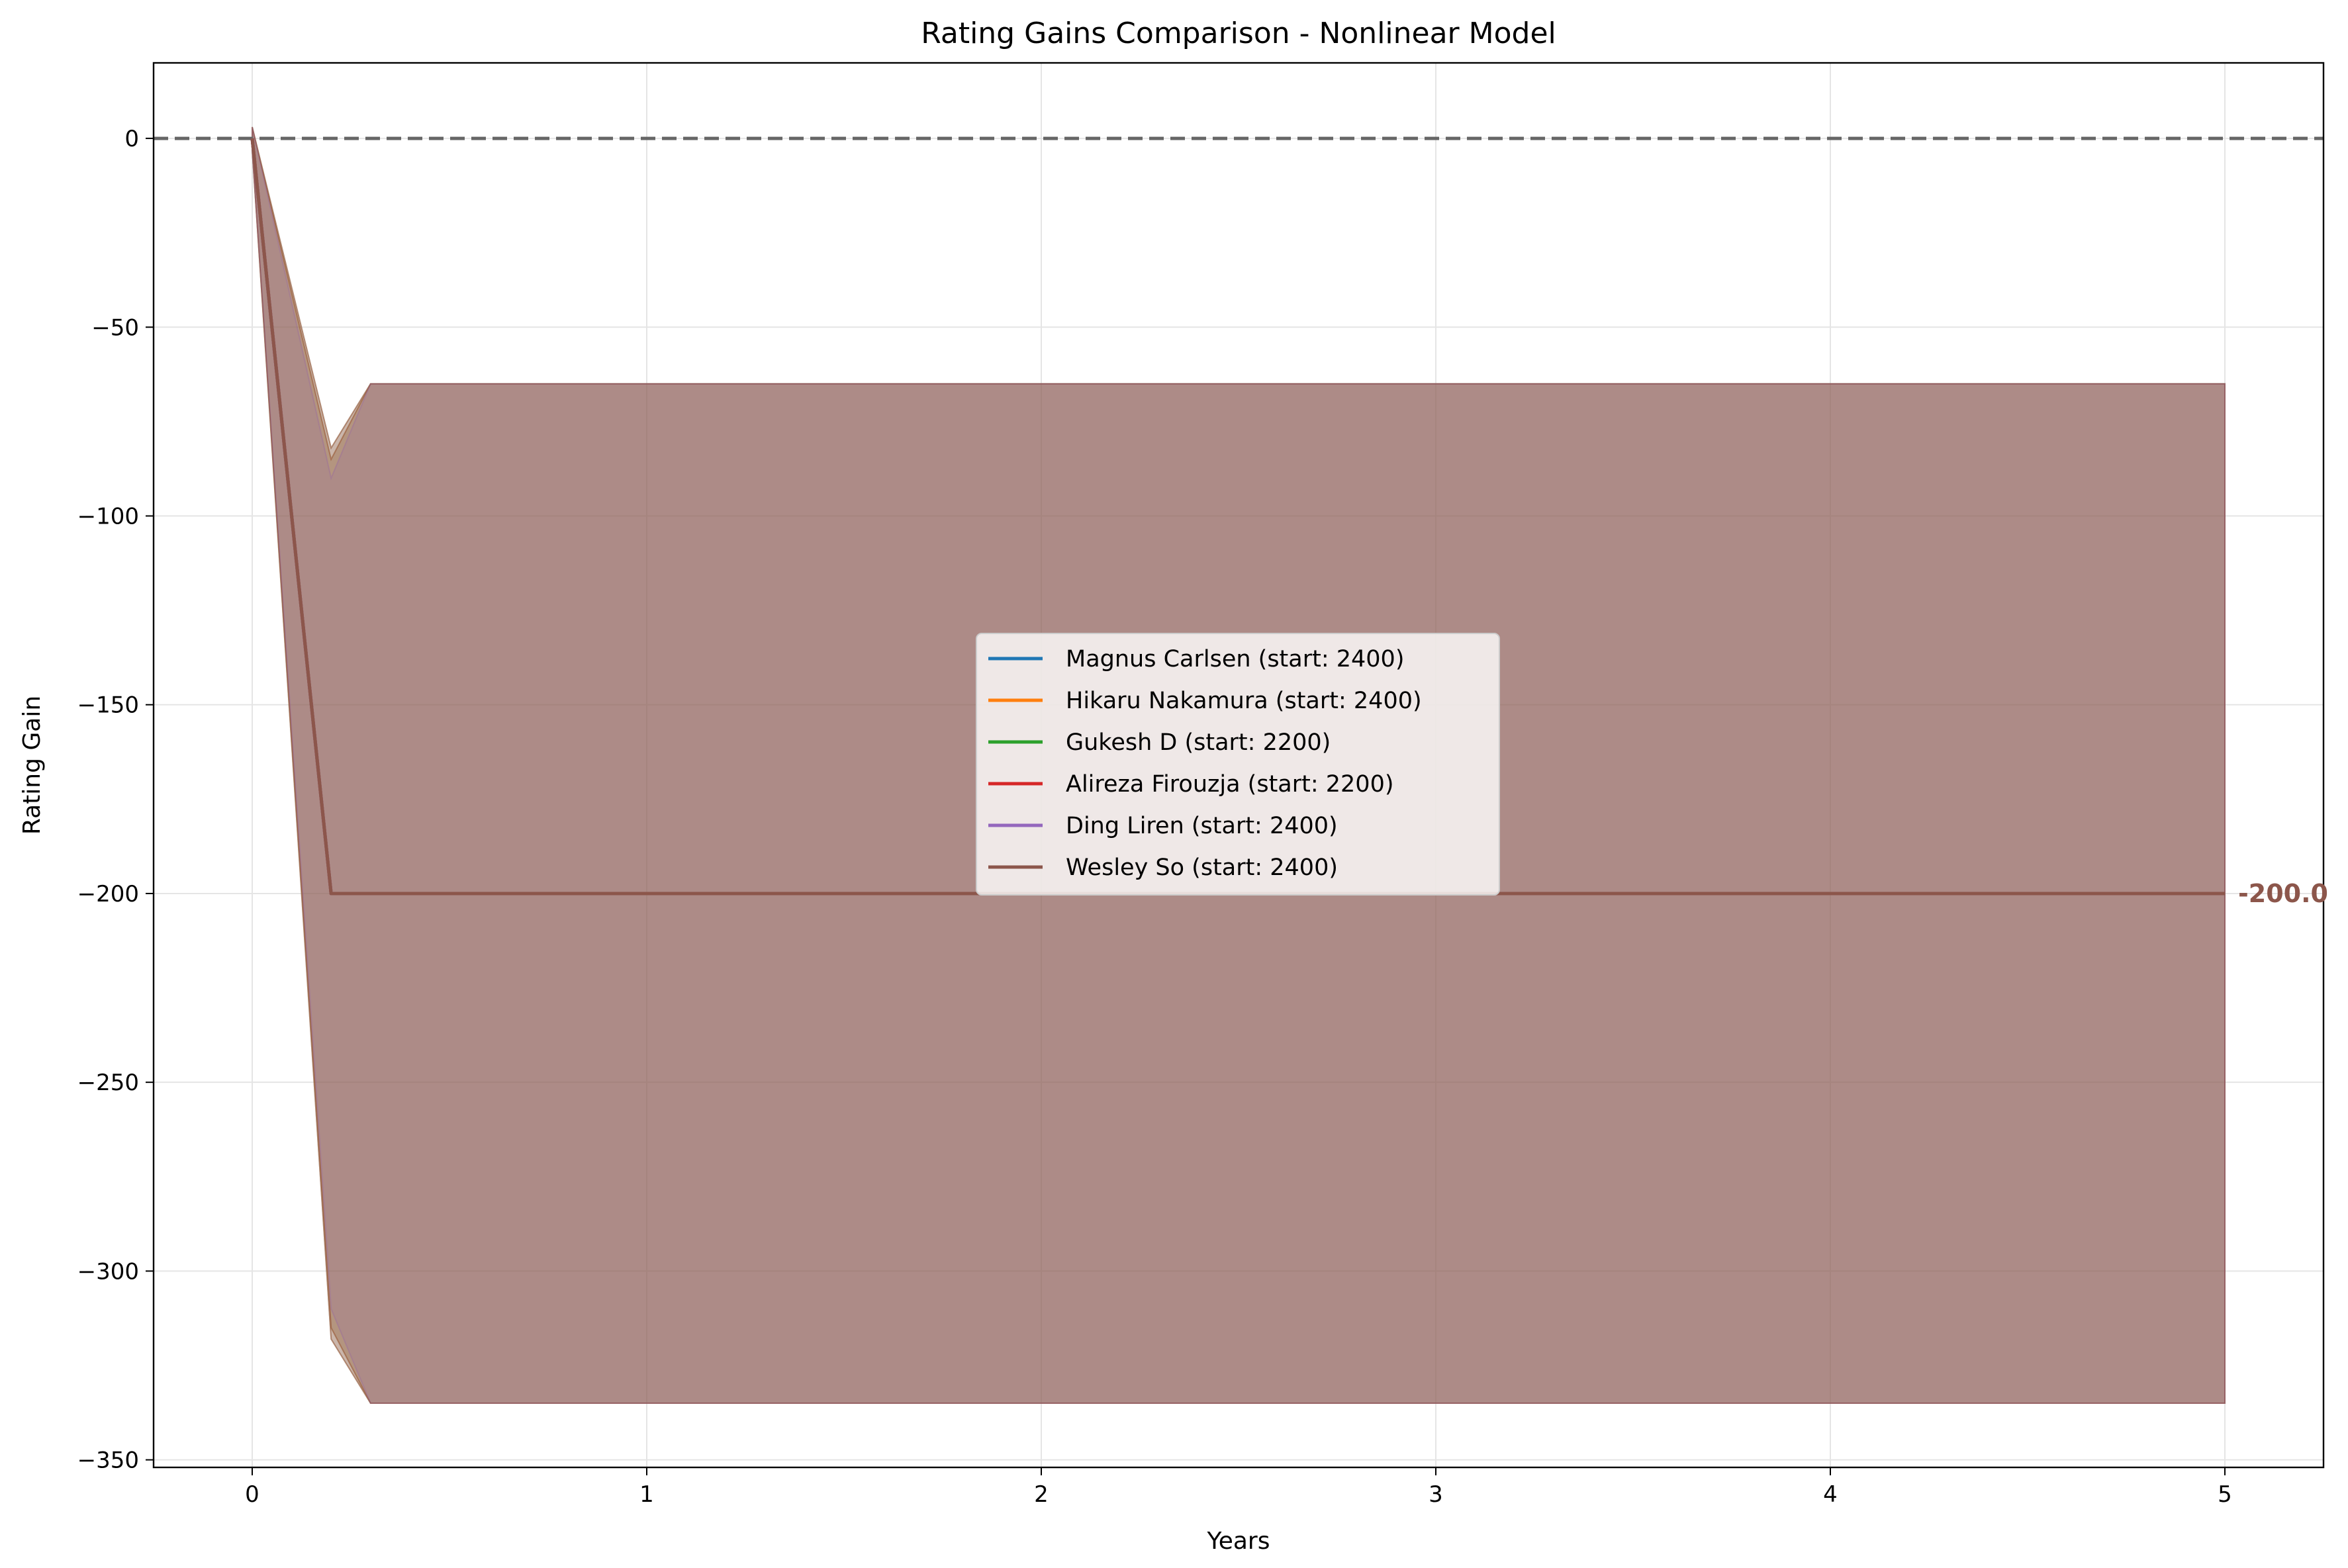  Describe the element at coordinates (1238, 1541) in the screenshot. I see `x-axis-title: Years` at that location.